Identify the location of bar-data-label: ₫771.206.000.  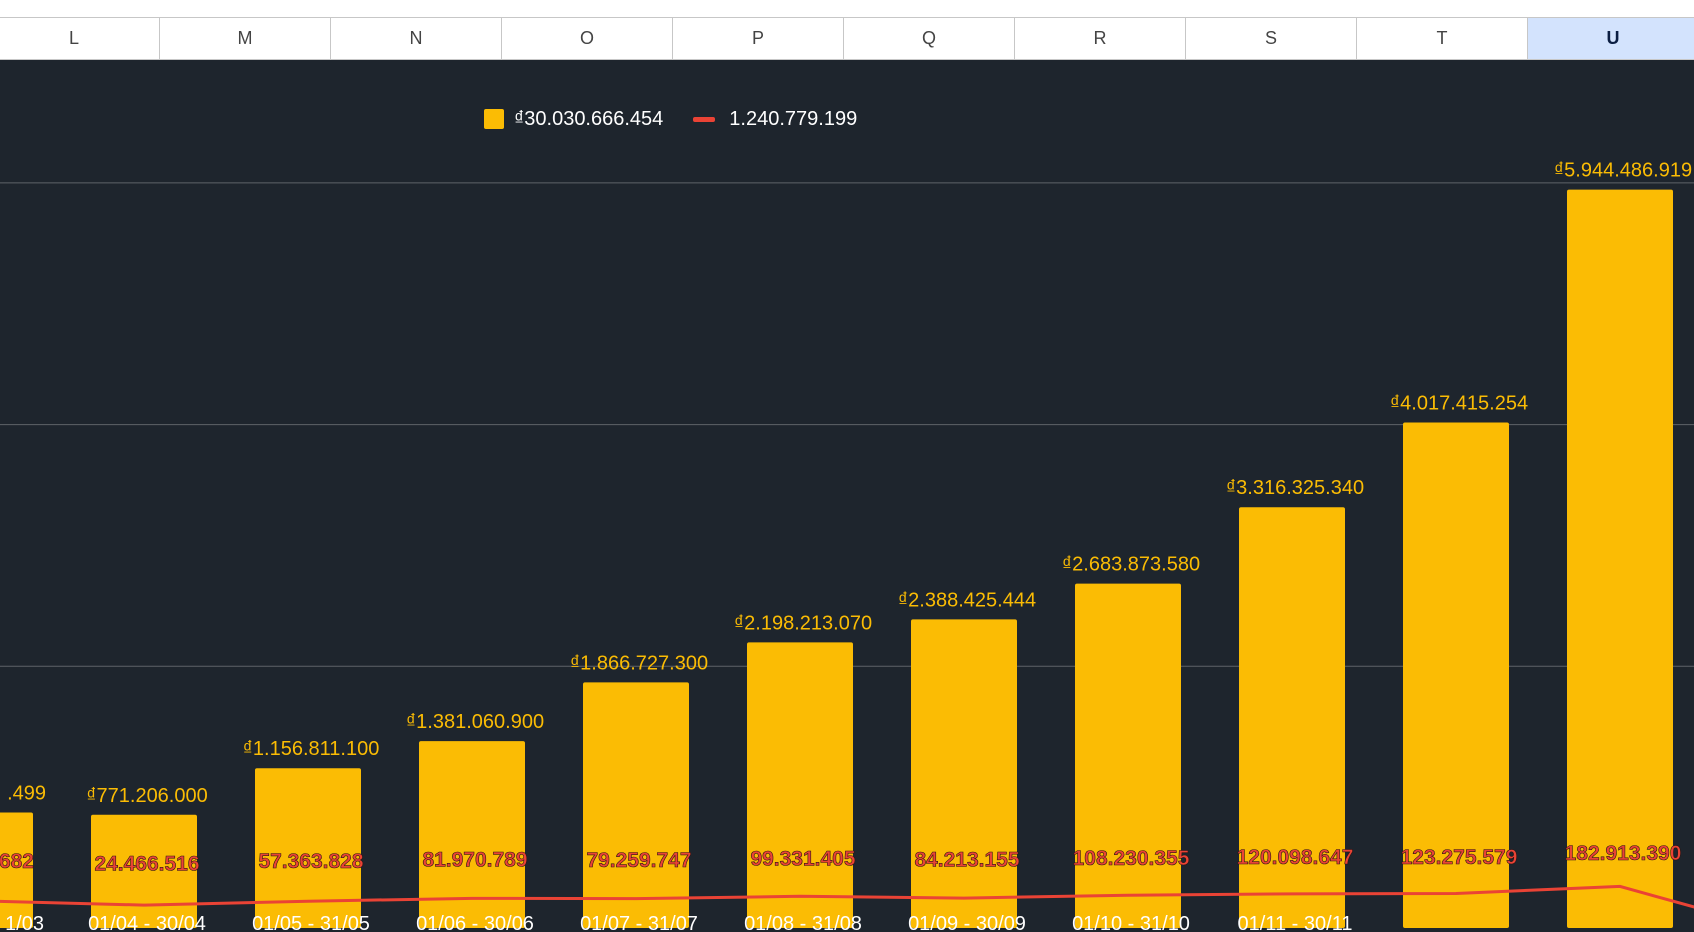
(146, 796).